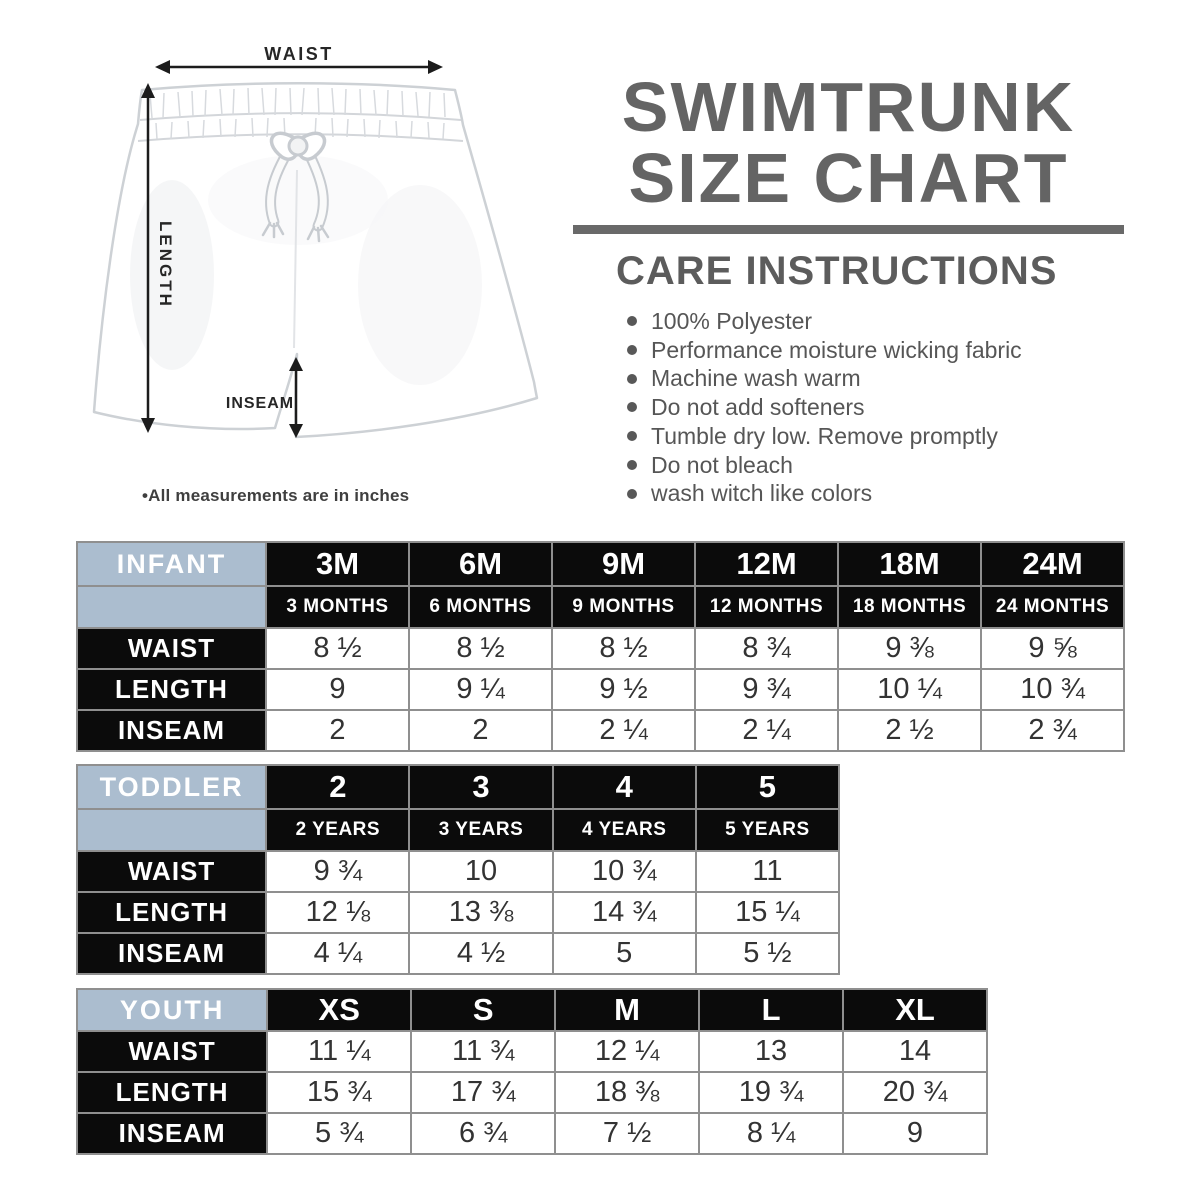  What do you see at coordinates (295, 259) in the screenshot?
I see `fly-seam` at bounding box center [295, 259].